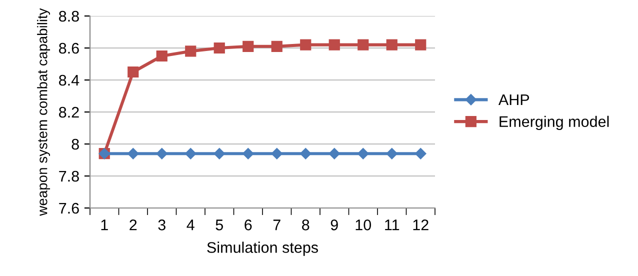 The width and height of the screenshot is (638, 276). Describe the element at coordinates (262, 249) in the screenshot. I see `x-axis-title: Simulation steps` at that location.